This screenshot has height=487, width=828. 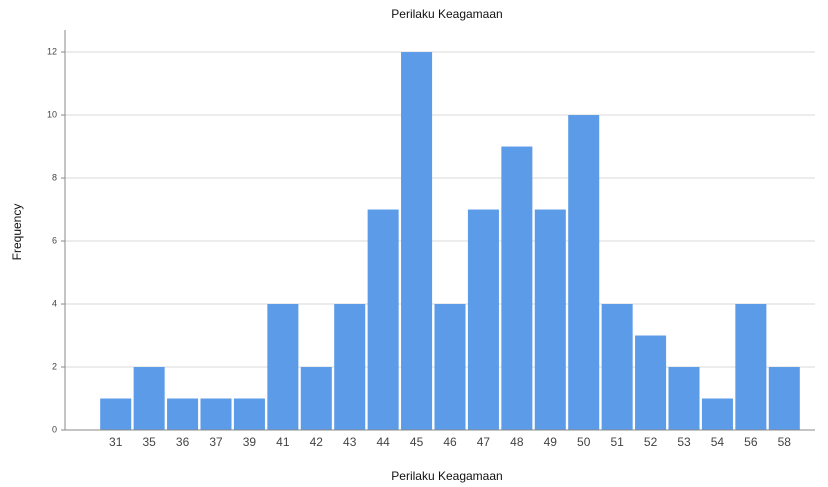 I want to click on x-tick-label: 51, so click(x=617, y=442).